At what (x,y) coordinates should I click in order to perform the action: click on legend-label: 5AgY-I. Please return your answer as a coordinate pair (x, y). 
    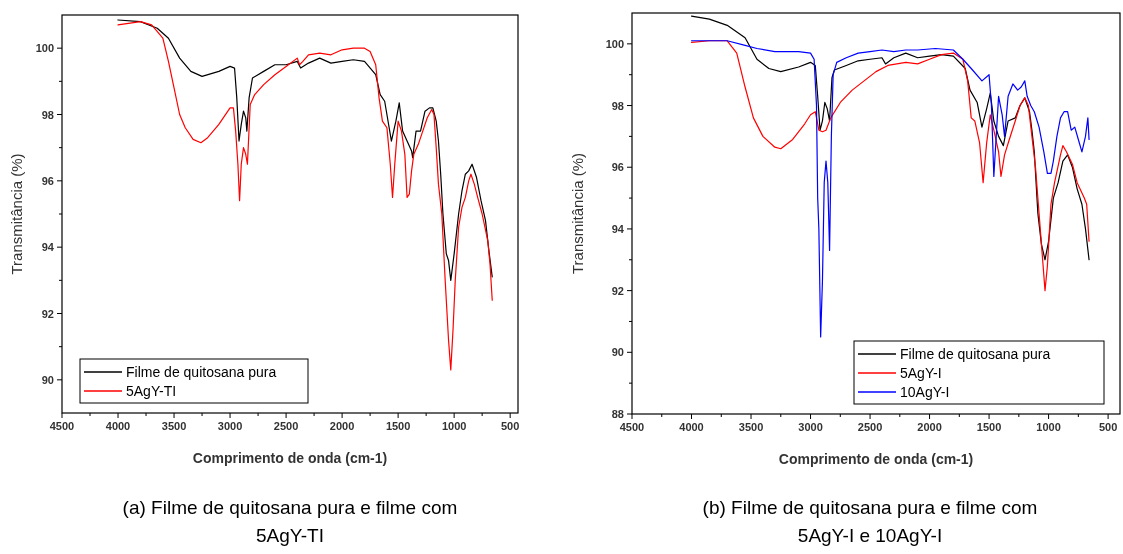
    Looking at the image, I should click on (921, 373).